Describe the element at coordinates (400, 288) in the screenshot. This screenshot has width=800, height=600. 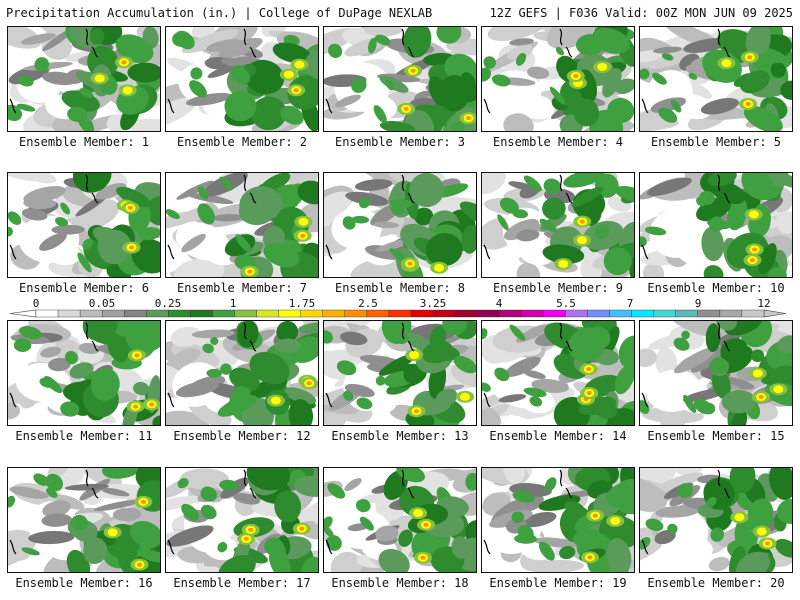
I see `ensemble-member-label: Ensemble Member: 8` at that location.